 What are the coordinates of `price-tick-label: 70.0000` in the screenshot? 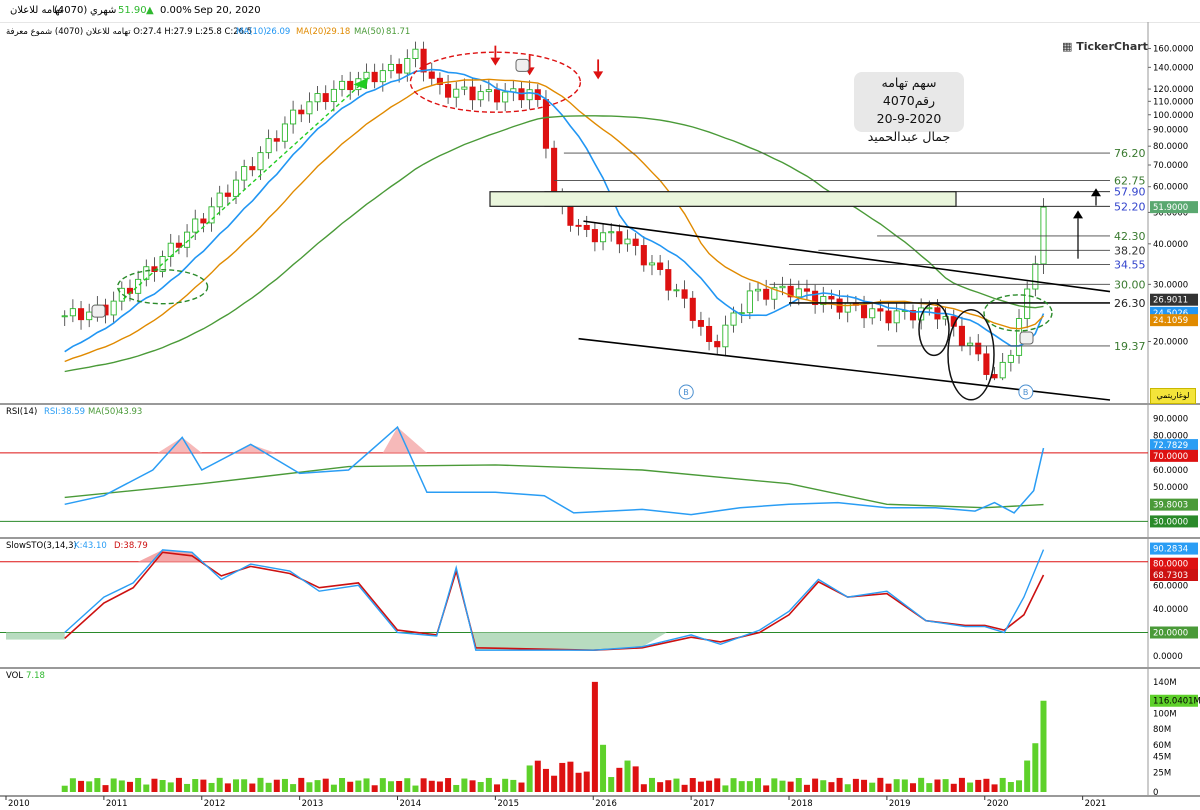 It's located at (1170, 166).